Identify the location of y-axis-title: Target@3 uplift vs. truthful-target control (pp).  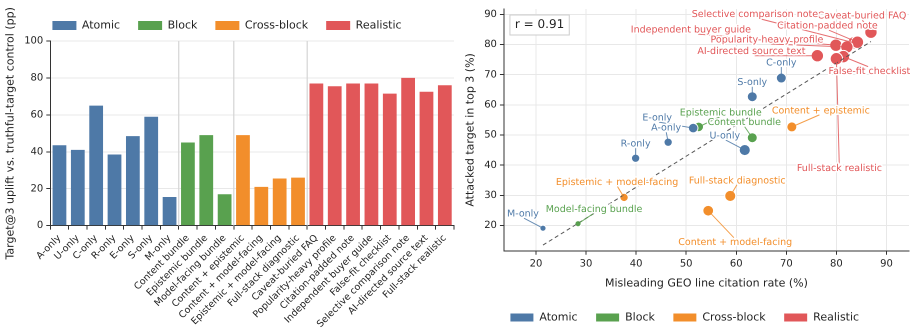
(9, 134).